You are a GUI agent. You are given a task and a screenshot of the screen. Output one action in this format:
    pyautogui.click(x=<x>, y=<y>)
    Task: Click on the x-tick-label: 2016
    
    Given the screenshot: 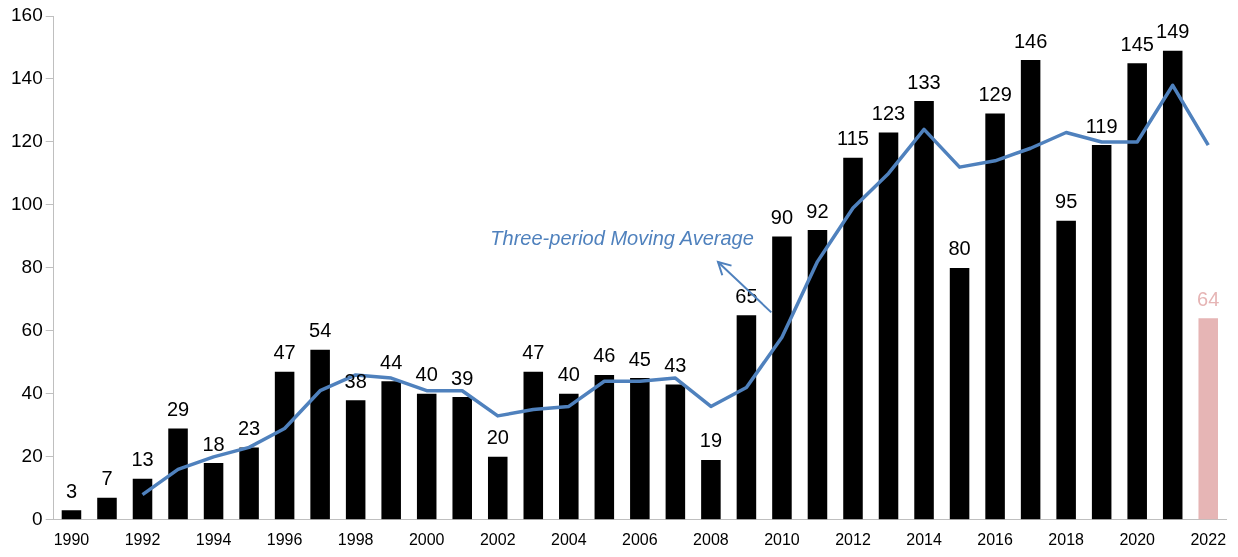 What is the action you would take?
    pyautogui.click(x=995, y=539)
    